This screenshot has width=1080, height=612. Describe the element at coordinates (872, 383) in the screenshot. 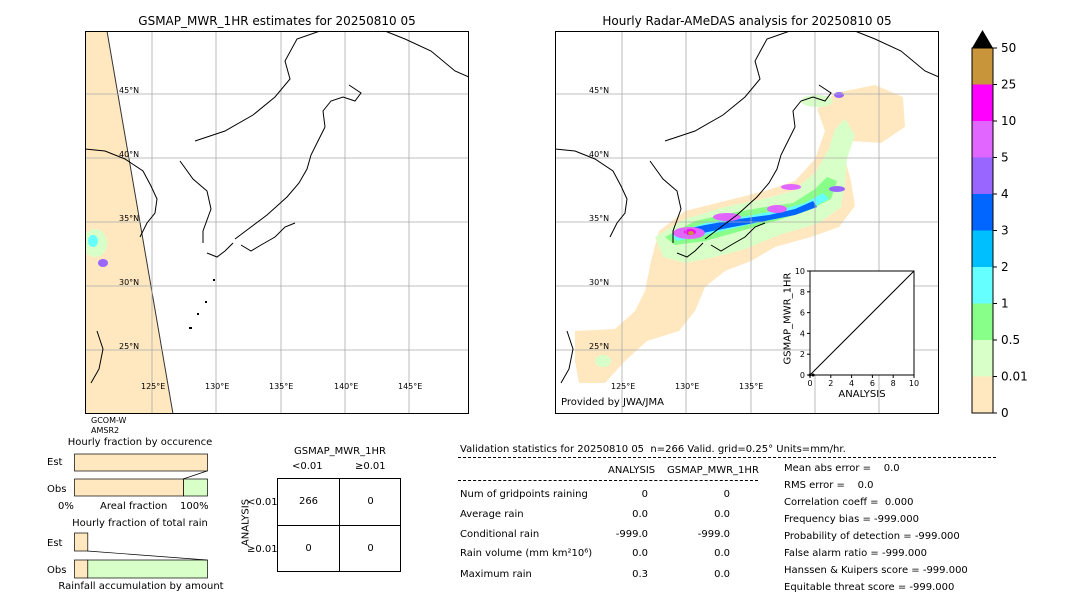

I see `scatter-x-tick-label: 6` at that location.